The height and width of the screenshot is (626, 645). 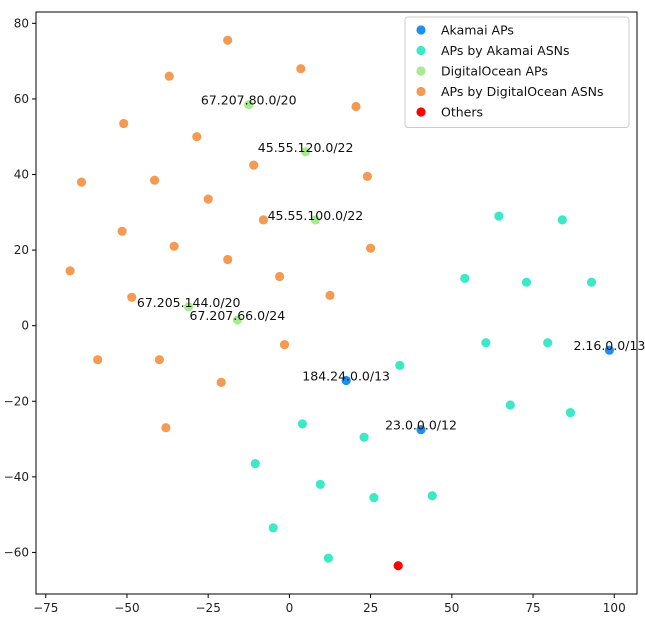 What do you see at coordinates (16, 477) in the screenshot?
I see `y-tick-label: −40` at bounding box center [16, 477].